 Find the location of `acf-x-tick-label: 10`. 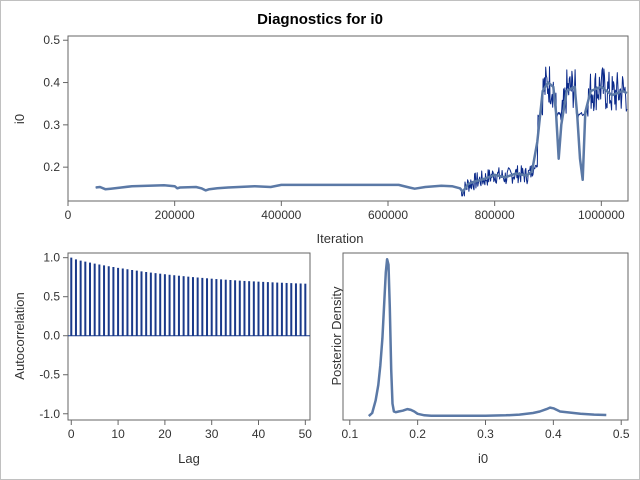

acf-x-tick-label: 10 is located at coordinates (118, 434).